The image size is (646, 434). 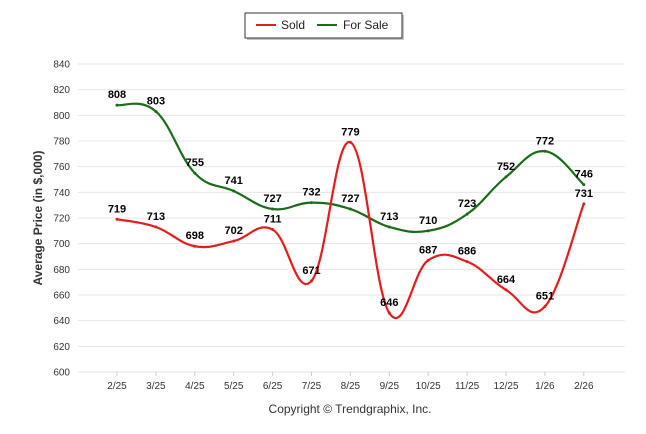 I want to click on data-label-sold: 664, so click(x=506, y=280).